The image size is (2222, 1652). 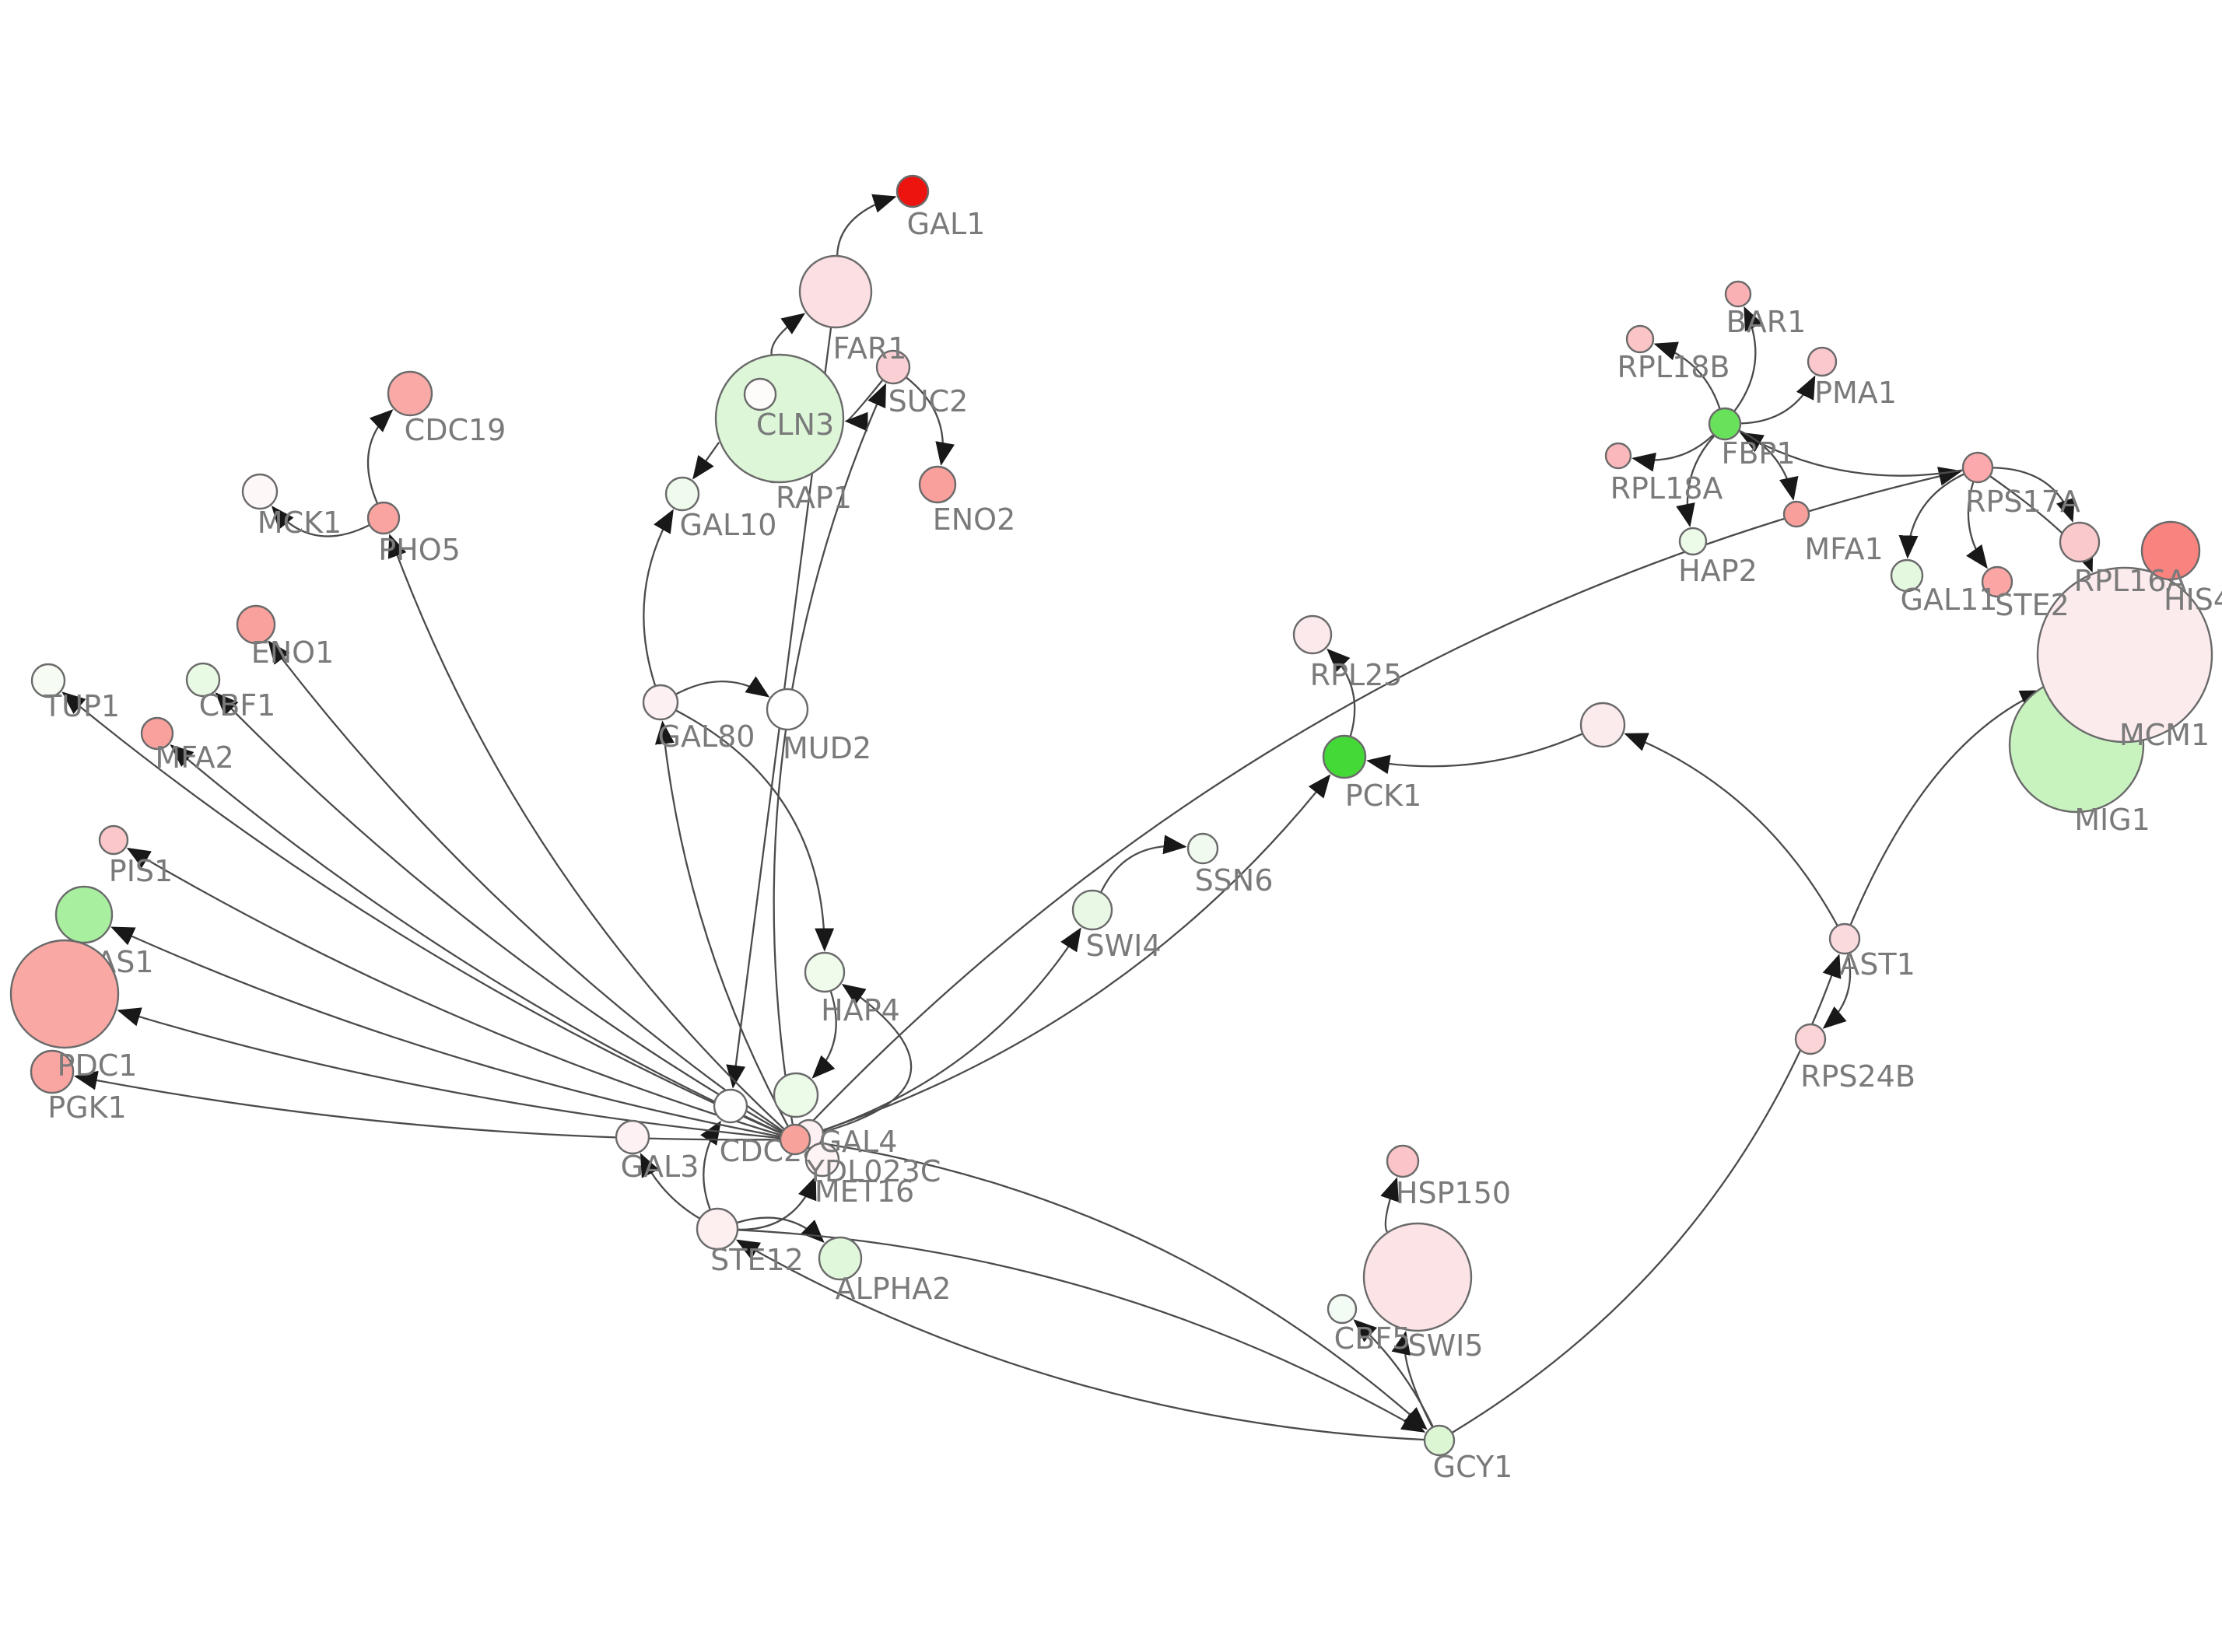 I want to click on node-ste12, so click(x=717, y=1229).